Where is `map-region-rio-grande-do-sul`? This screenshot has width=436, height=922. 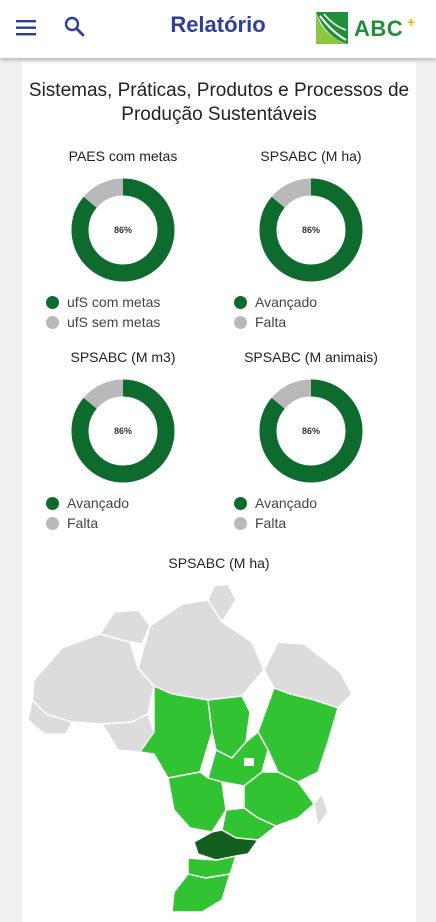
map-region-rio-grande-do-sul is located at coordinates (201, 892).